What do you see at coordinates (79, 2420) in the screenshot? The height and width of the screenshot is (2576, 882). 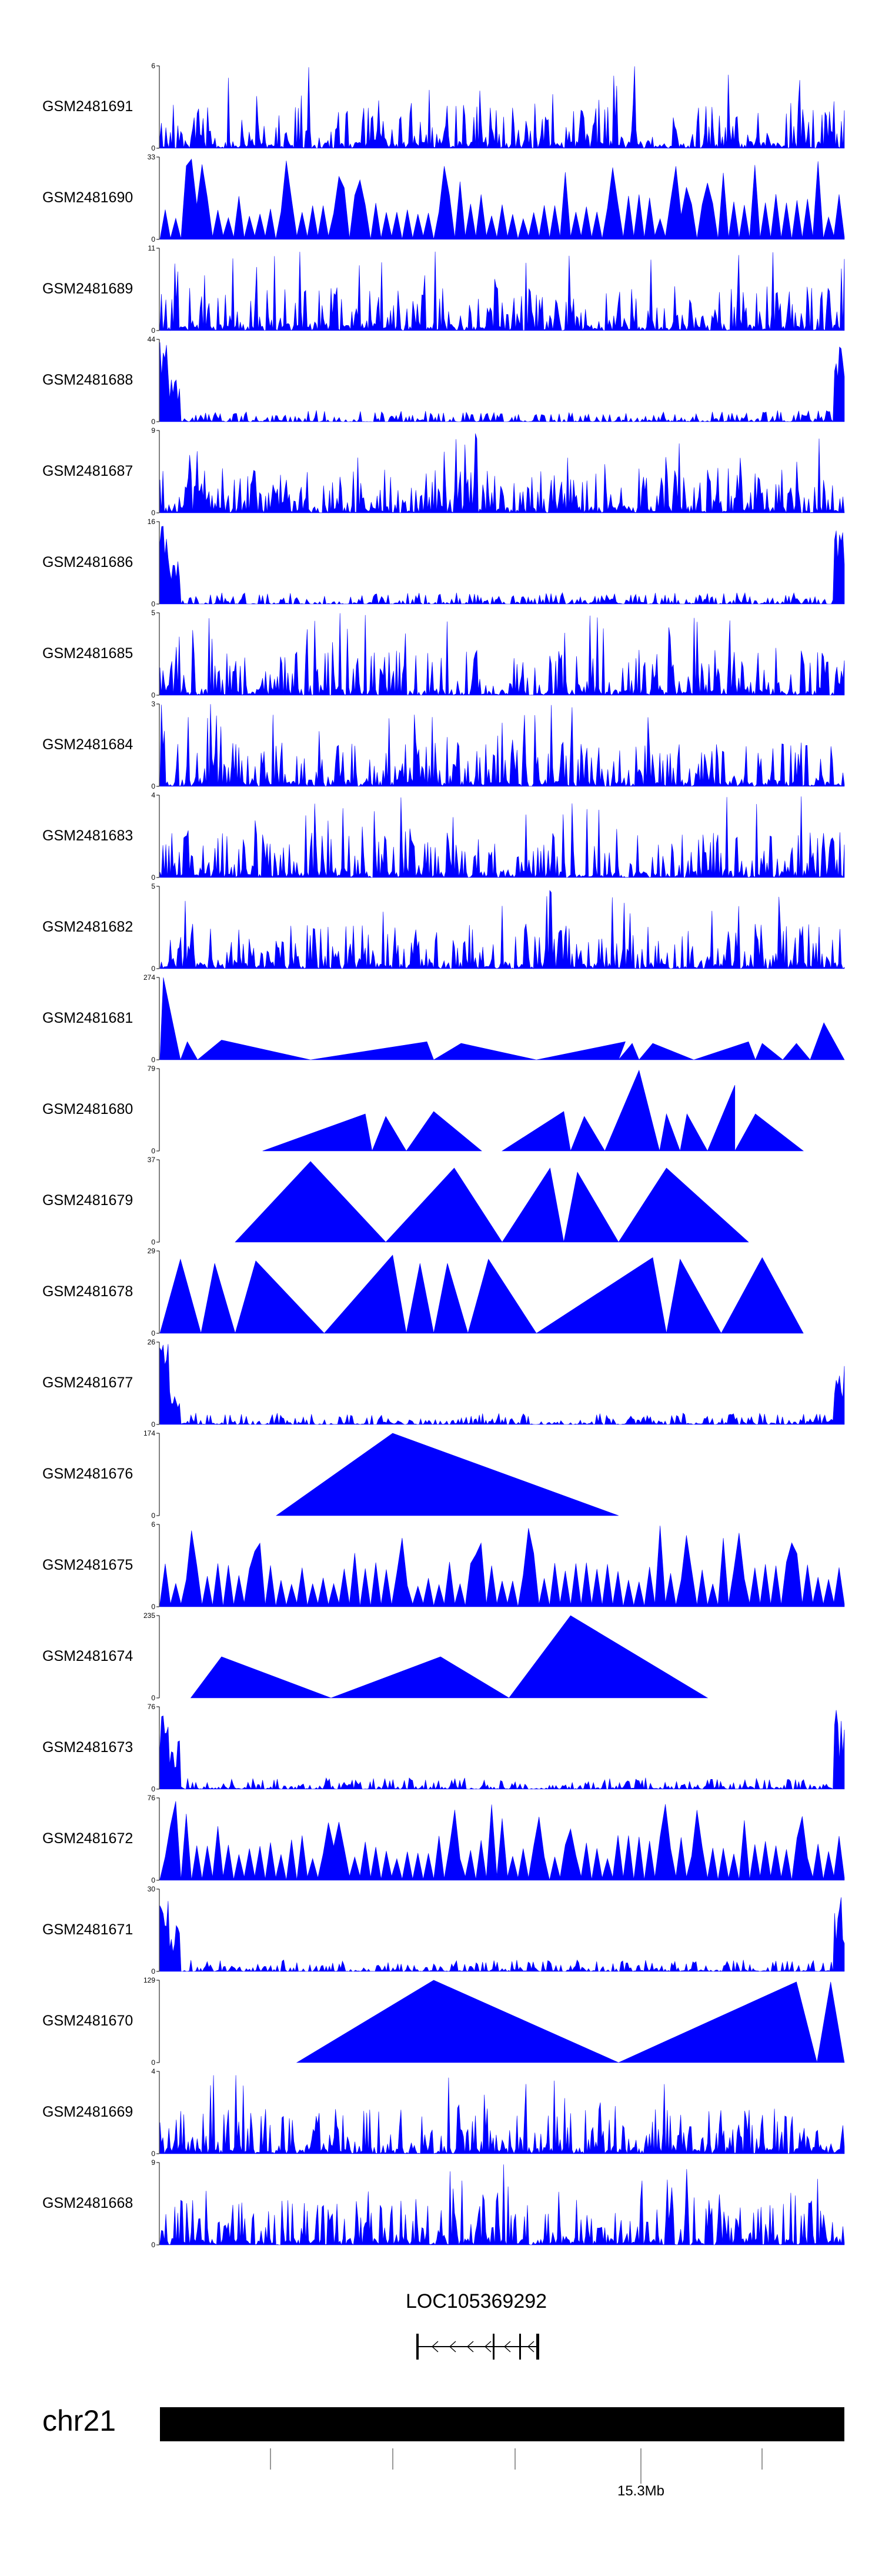 I see `chromosome-label: chr21` at bounding box center [79, 2420].